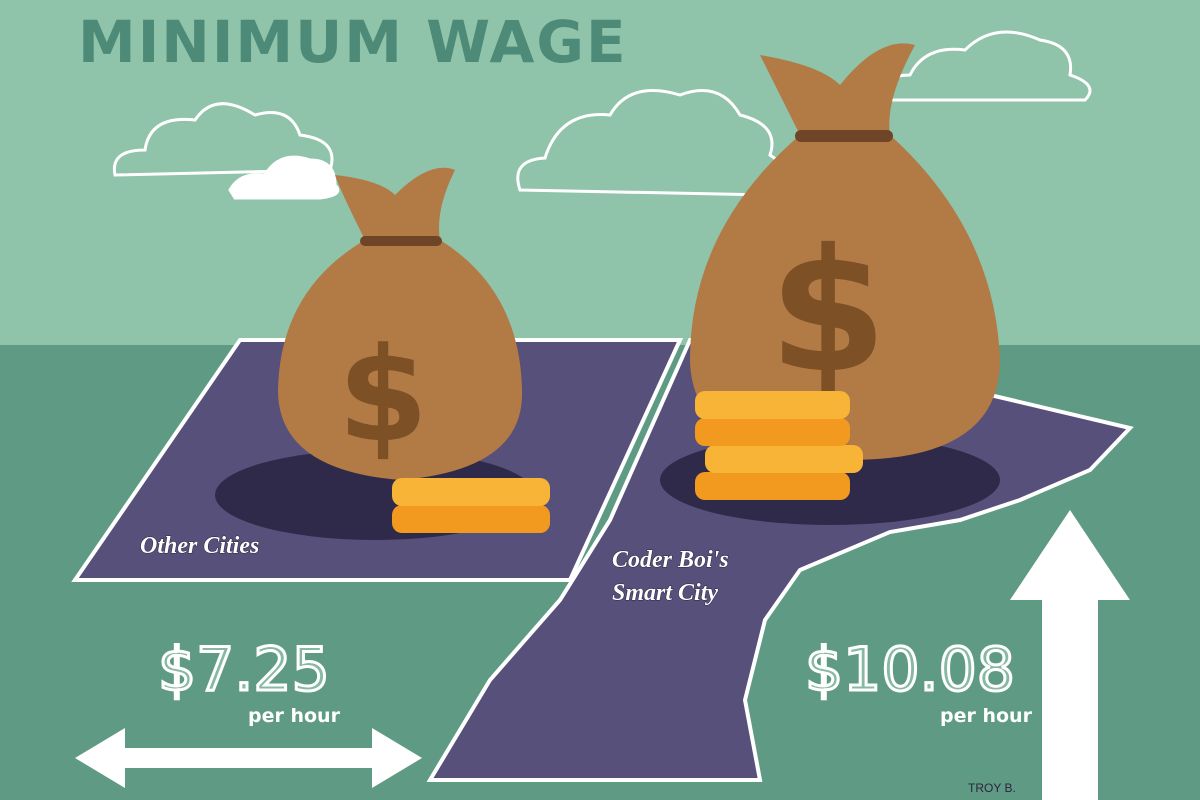  I want to click on signature: TROY B., so click(992, 788).